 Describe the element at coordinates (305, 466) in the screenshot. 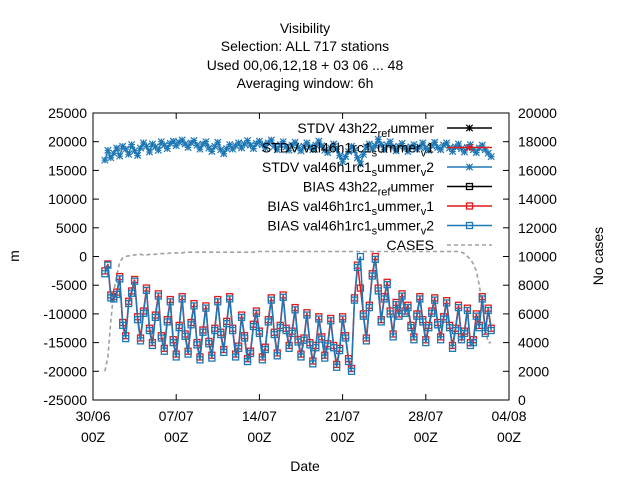

I see `x-axis-label: Date` at that location.